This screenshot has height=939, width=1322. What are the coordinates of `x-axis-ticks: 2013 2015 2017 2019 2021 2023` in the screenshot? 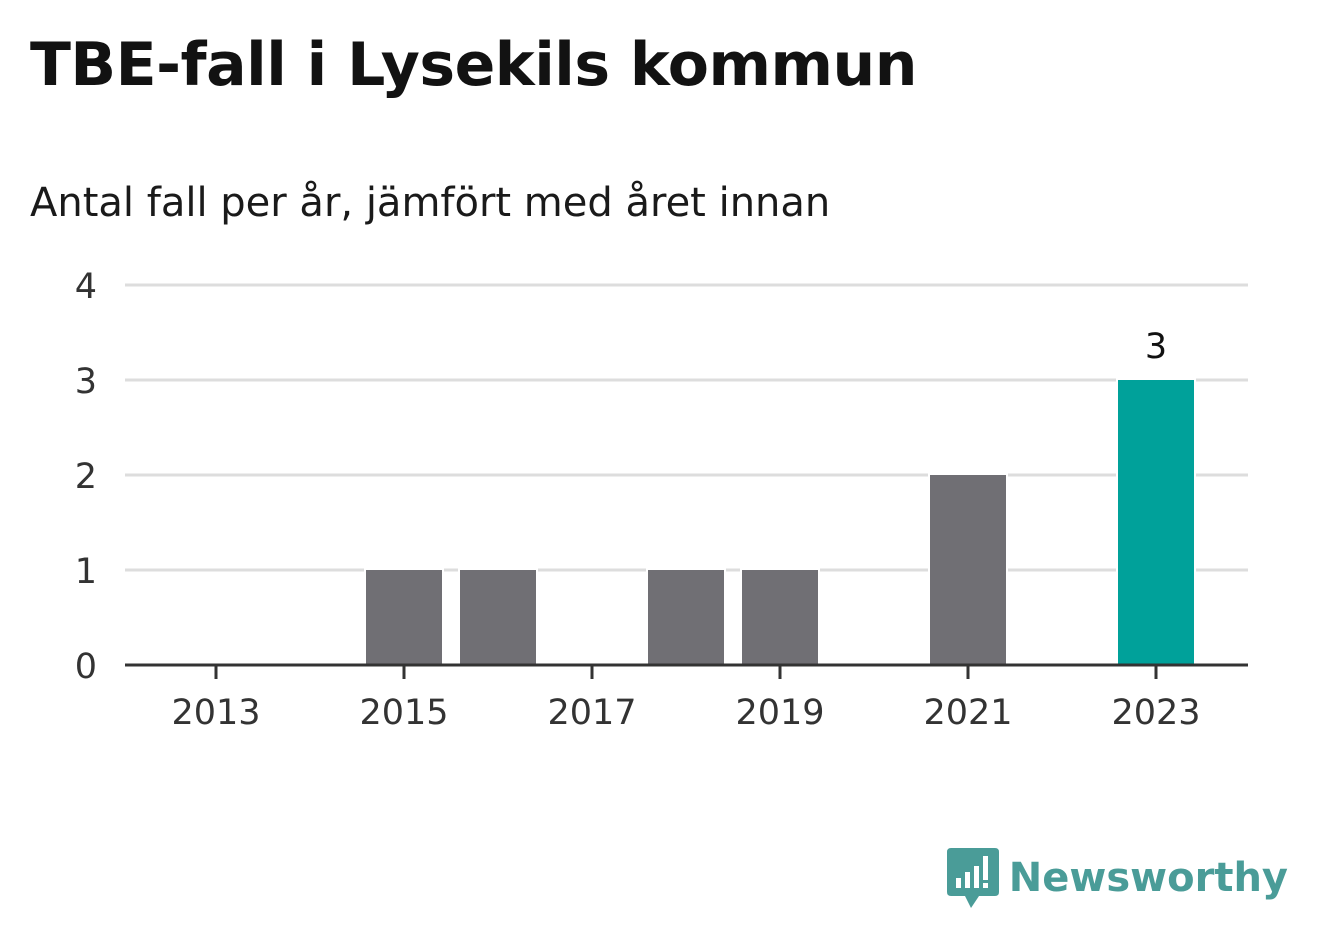 It's located at (686, 699).